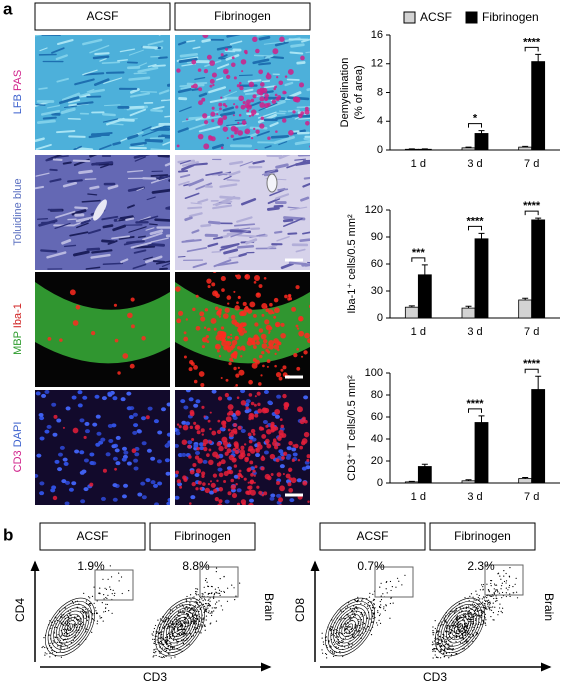  I want to click on legend-label: ACSF, so click(436, 17).